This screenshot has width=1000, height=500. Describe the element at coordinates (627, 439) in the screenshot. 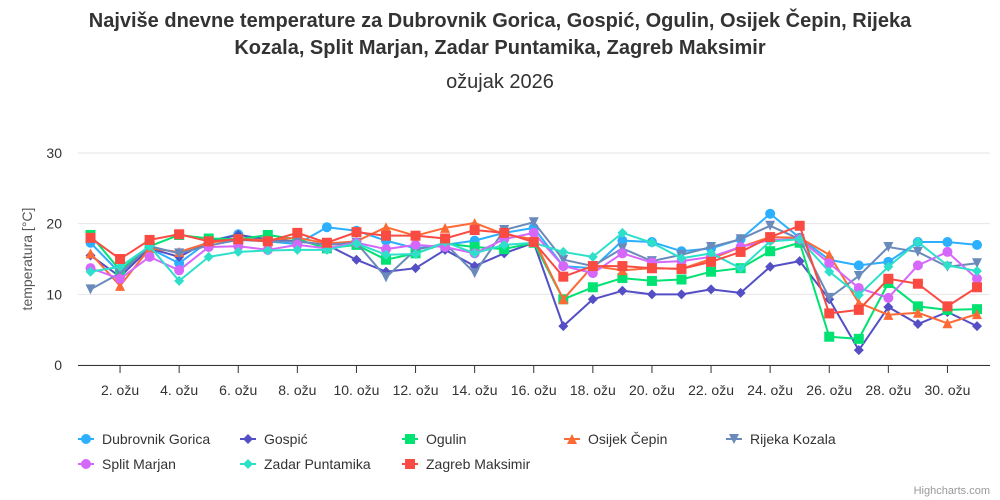

I see `legend-label: Osijek Čepin` at that location.